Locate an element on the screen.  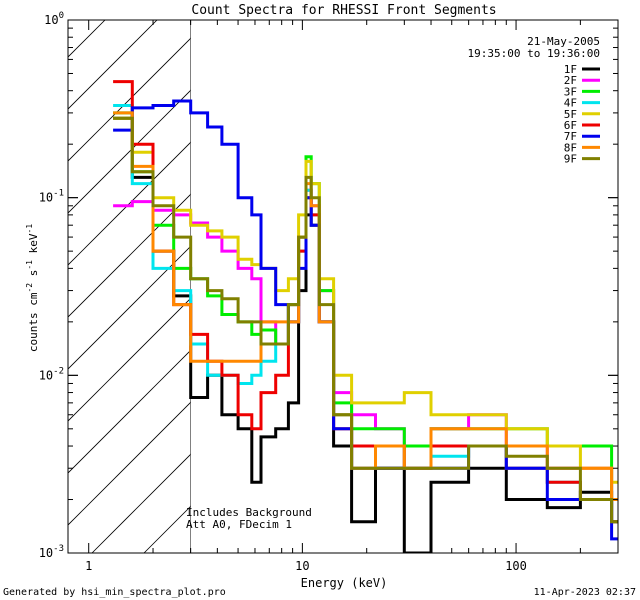
y-tick-label-0.1: 10⁻¹ is located at coordinates (51, 197).